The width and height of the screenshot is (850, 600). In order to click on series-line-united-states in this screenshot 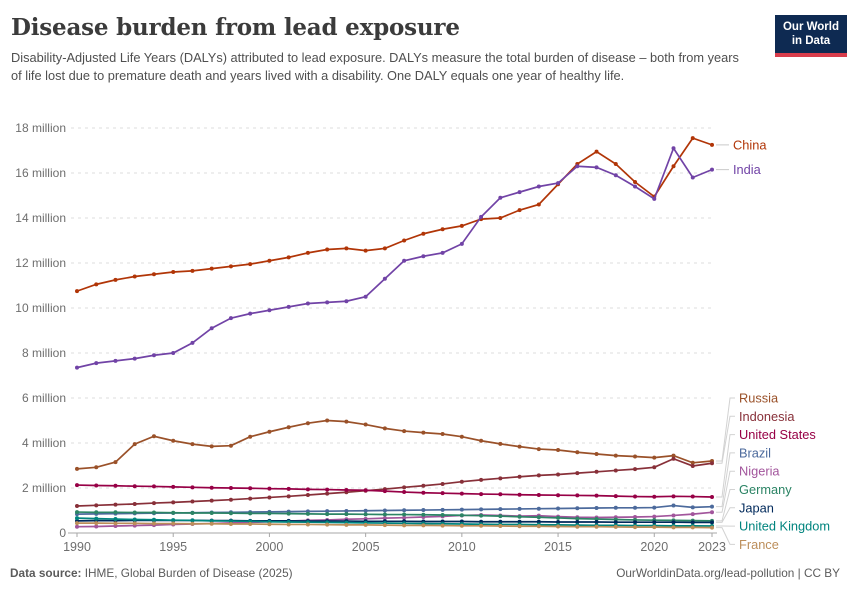, I will do `click(394, 491)`.